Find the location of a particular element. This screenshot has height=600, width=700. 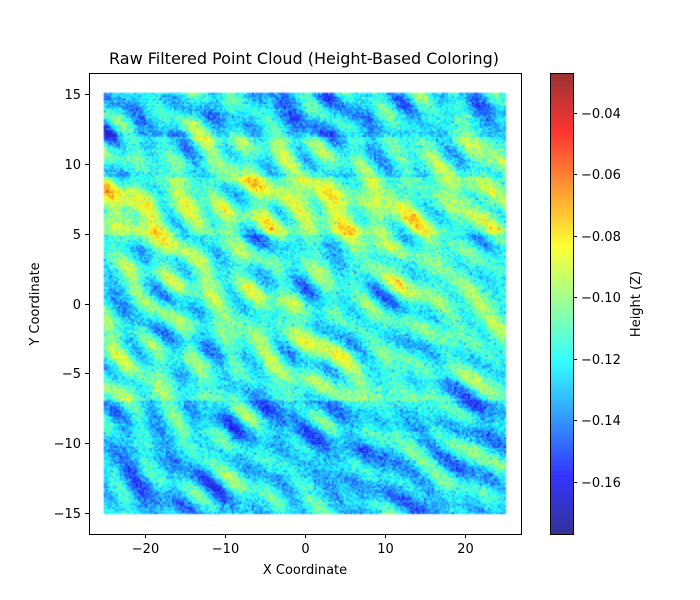

colorbar-tick-label: −0.16 is located at coordinates (601, 483).